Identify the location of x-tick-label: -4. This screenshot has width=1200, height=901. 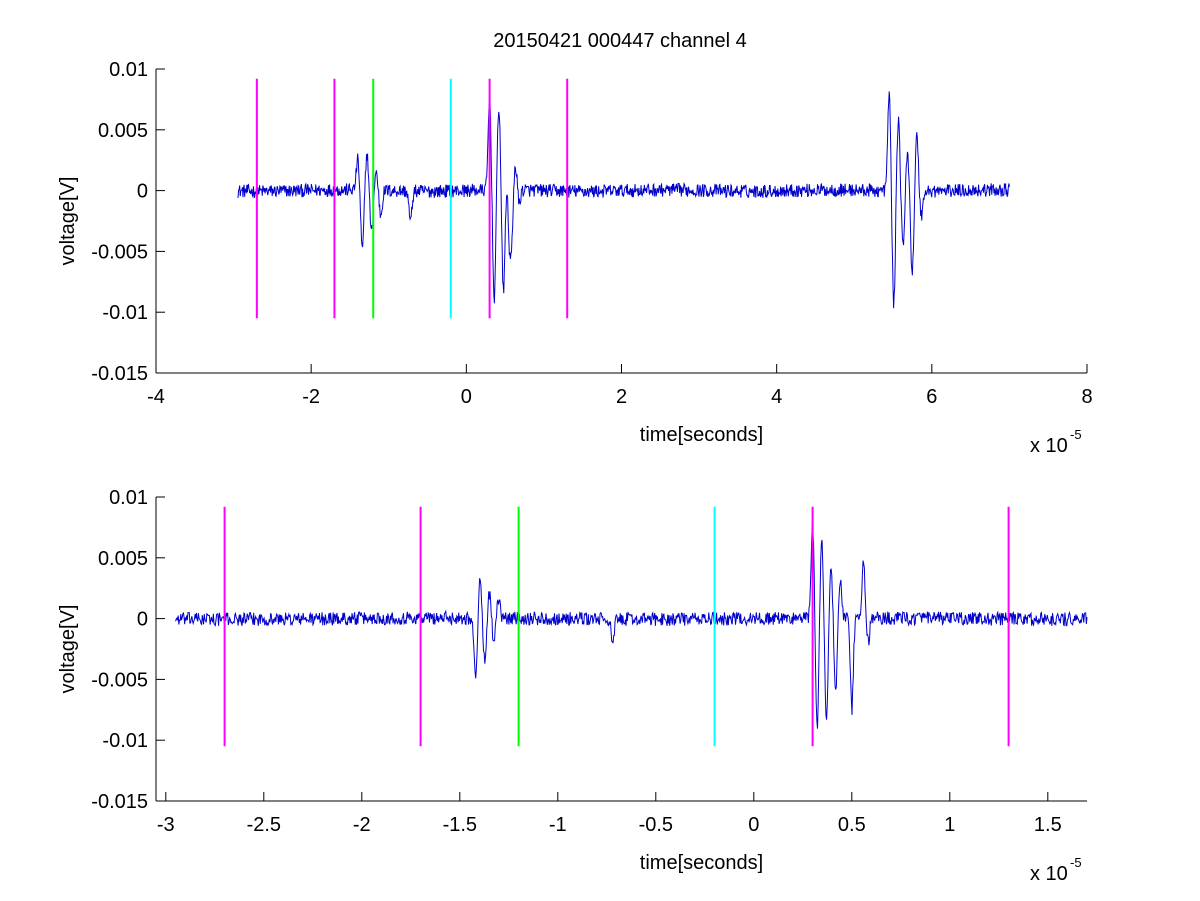
(156, 397).